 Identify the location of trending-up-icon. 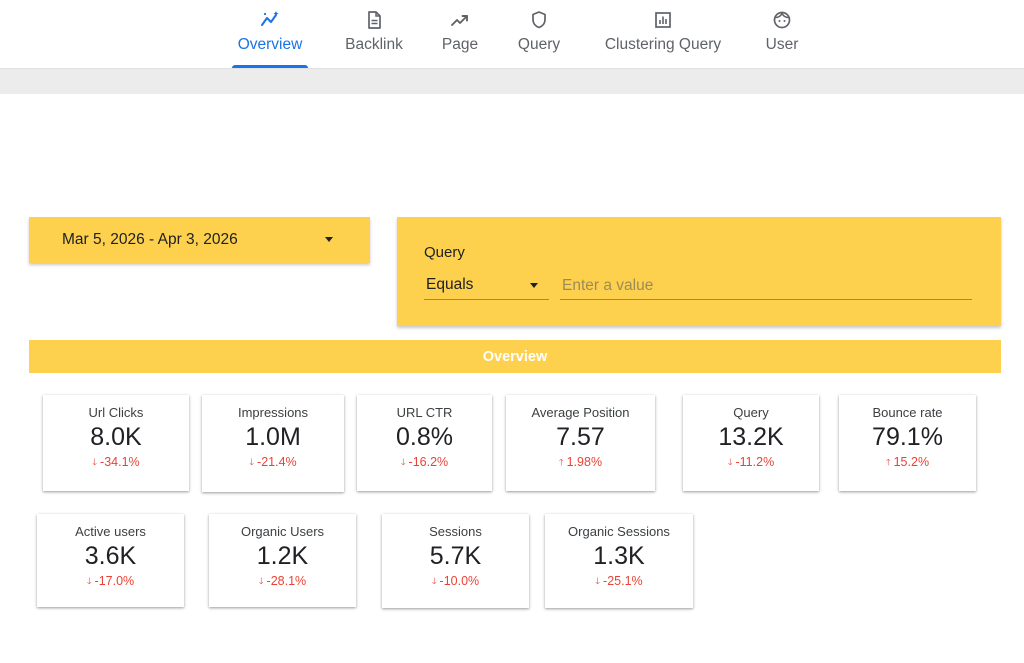
(460, 20).